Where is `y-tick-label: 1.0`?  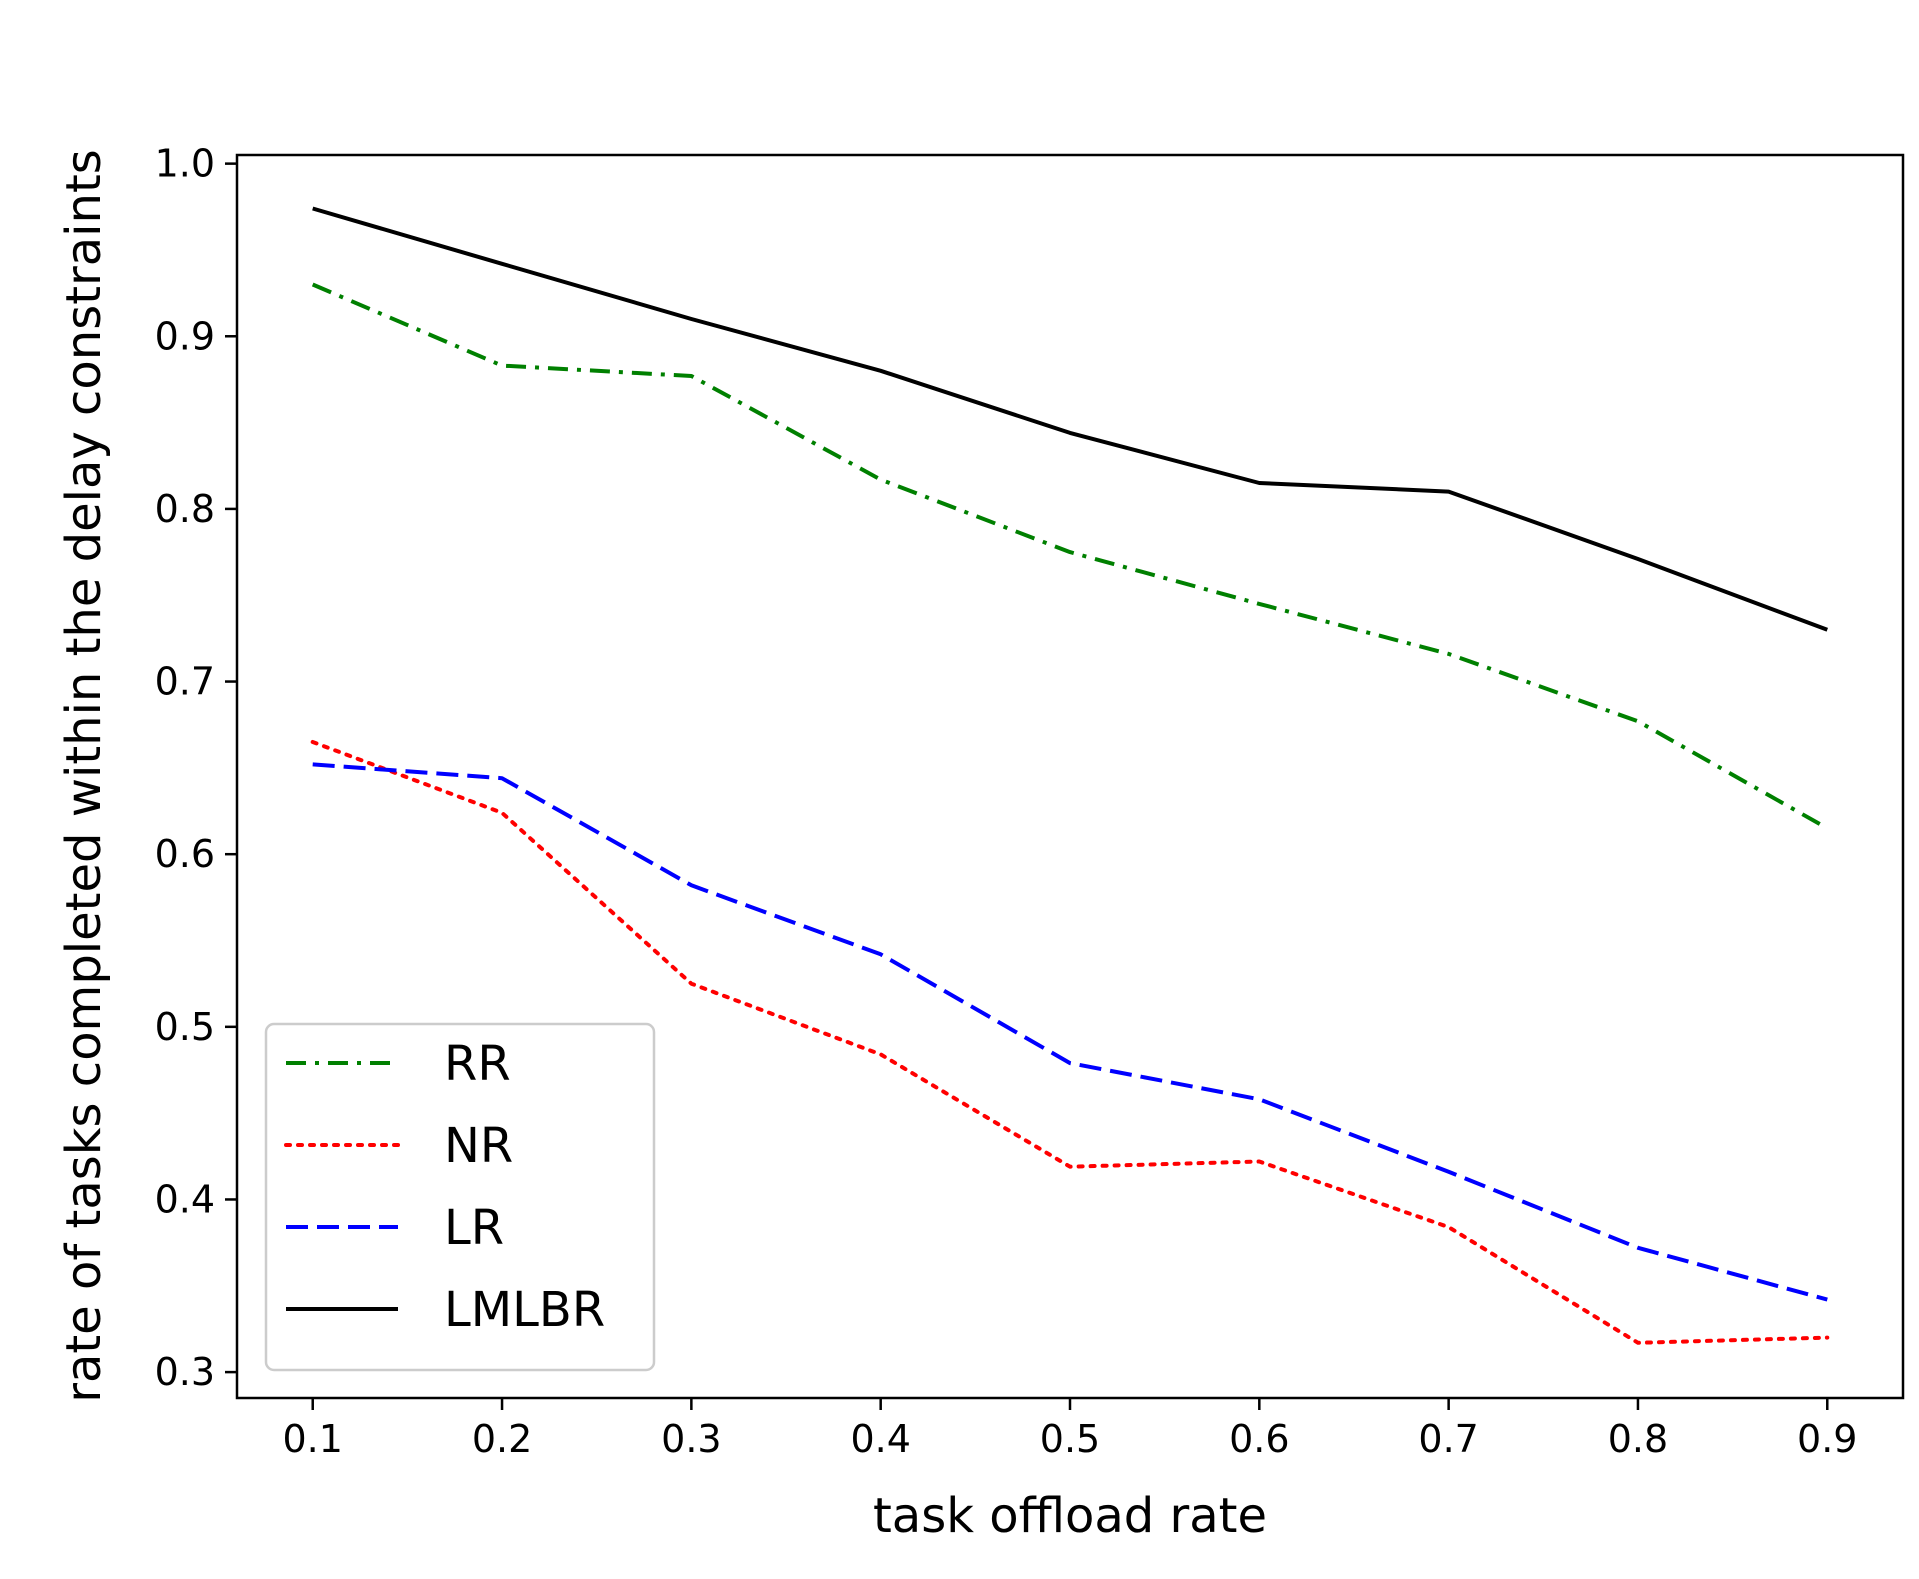 y-tick-label: 1.0 is located at coordinates (185, 164).